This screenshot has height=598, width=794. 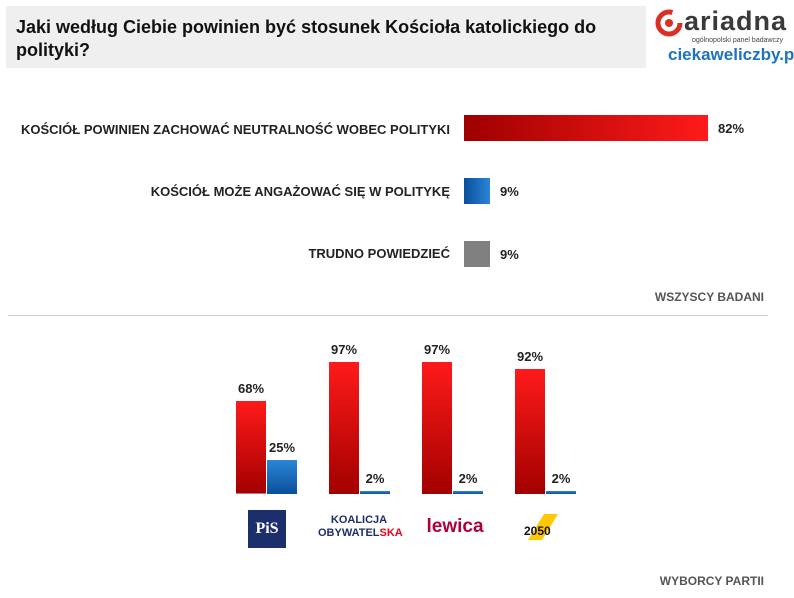 What do you see at coordinates (738, 40) in the screenshot?
I see `logo-tagline: ogólnopolski panel badawczy` at bounding box center [738, 40].